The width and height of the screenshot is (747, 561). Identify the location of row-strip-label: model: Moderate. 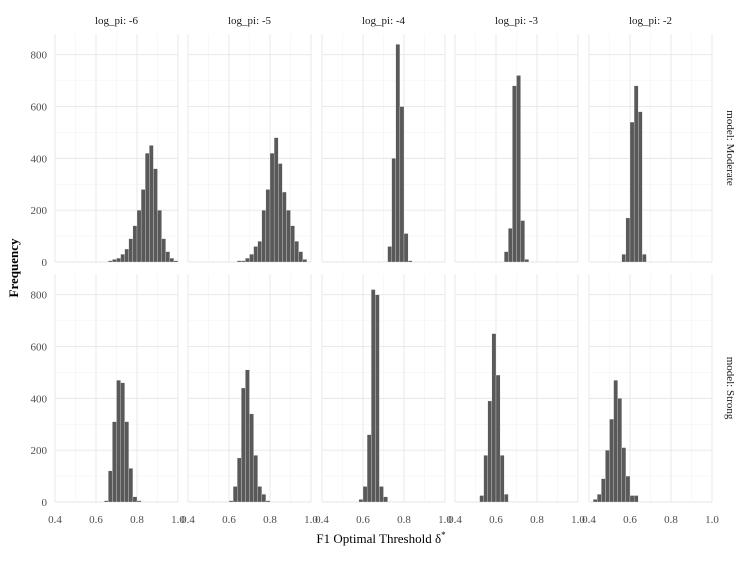
(730, 148).